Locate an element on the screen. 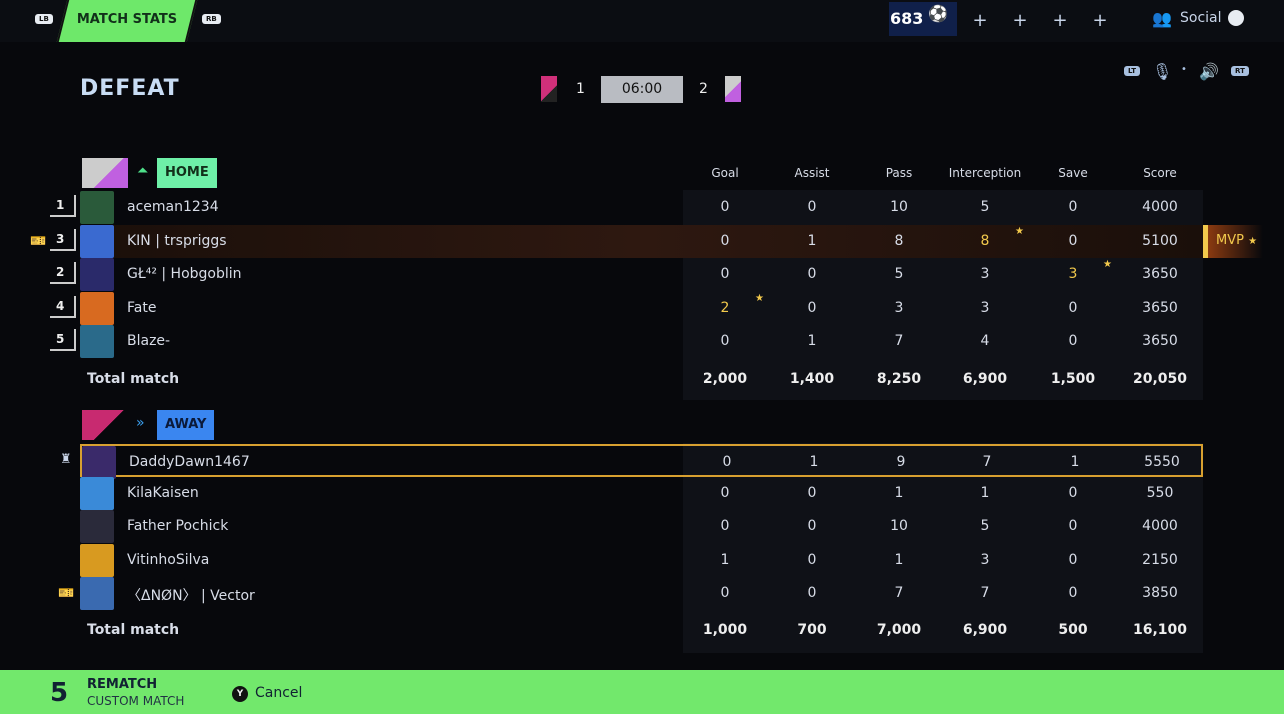 This screenshot has width=1284, height=714. home-team-tag: HOME is located at coordinates (187, 173).